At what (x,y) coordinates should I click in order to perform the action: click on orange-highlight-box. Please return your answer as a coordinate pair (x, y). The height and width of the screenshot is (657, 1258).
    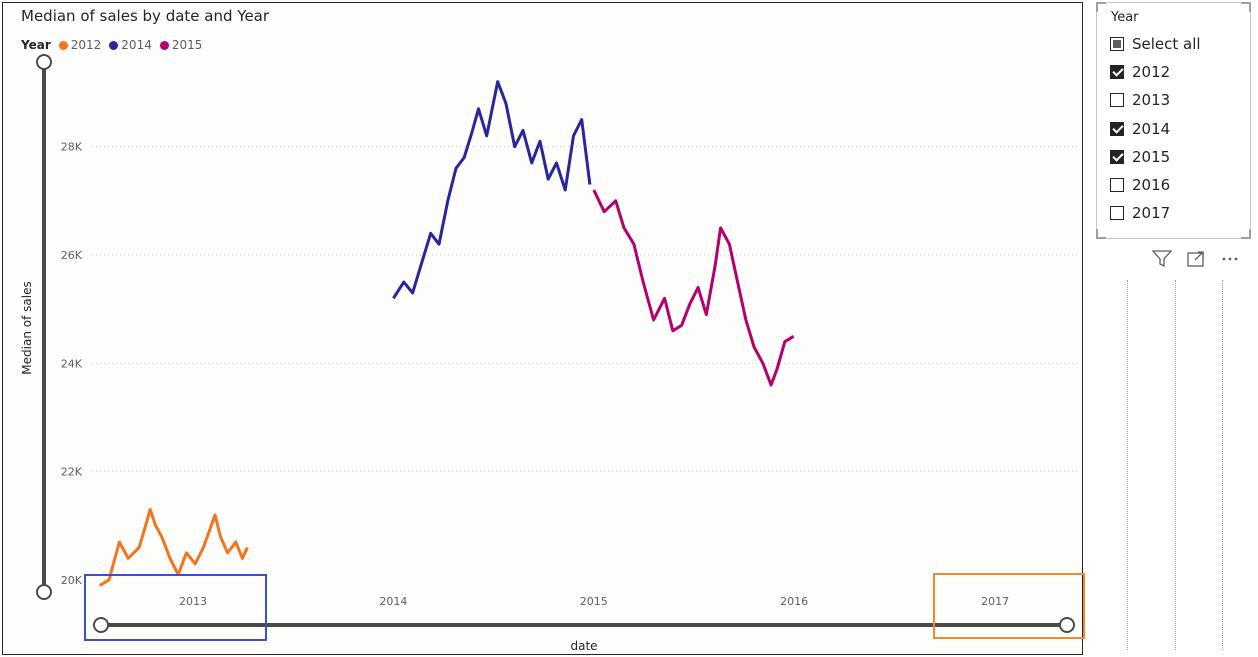
    Looking at the image, I should click on (1009, 606).